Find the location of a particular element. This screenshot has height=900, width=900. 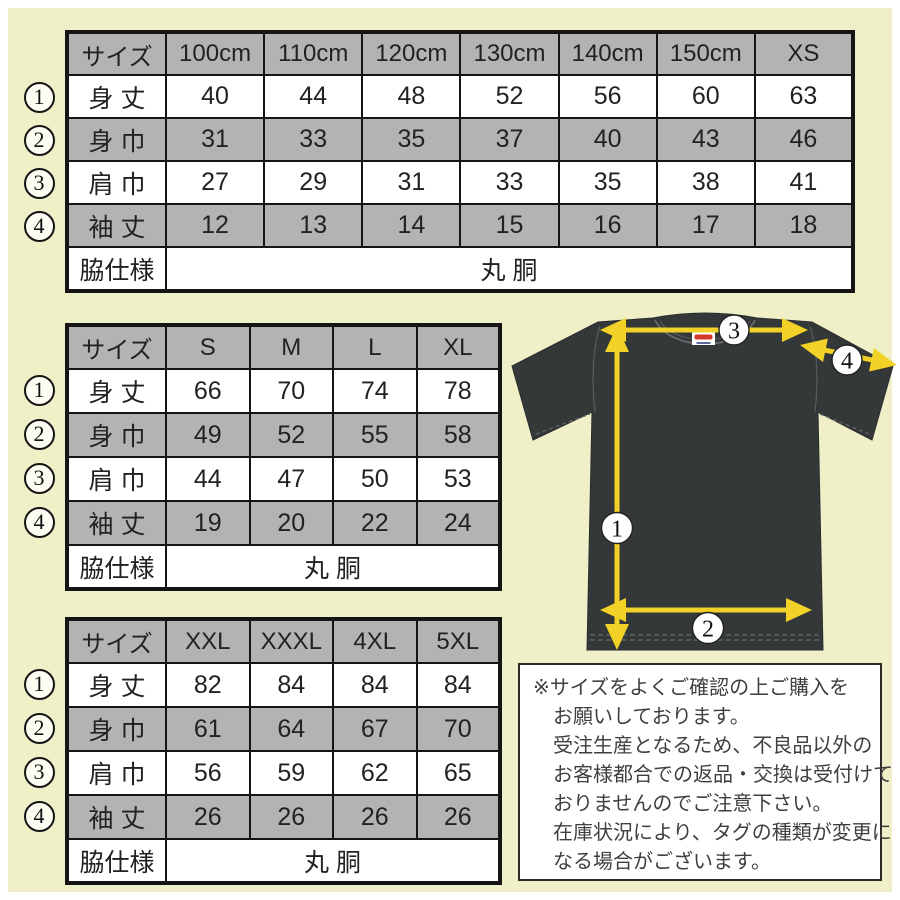

marker-1-label: 1 is located at coordinates (617, 530).